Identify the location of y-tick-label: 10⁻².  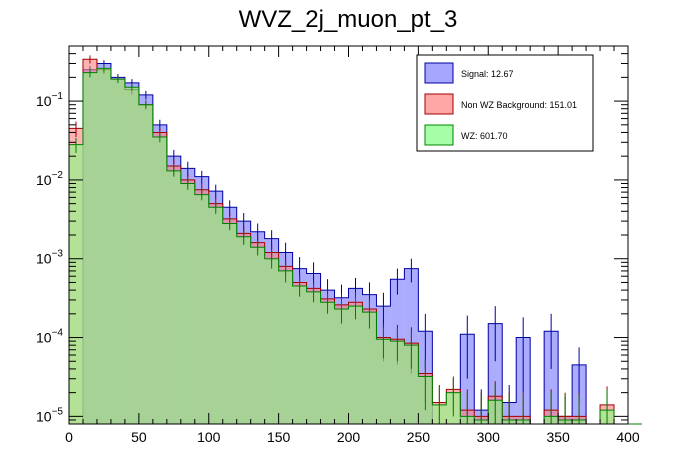
(49, 179).